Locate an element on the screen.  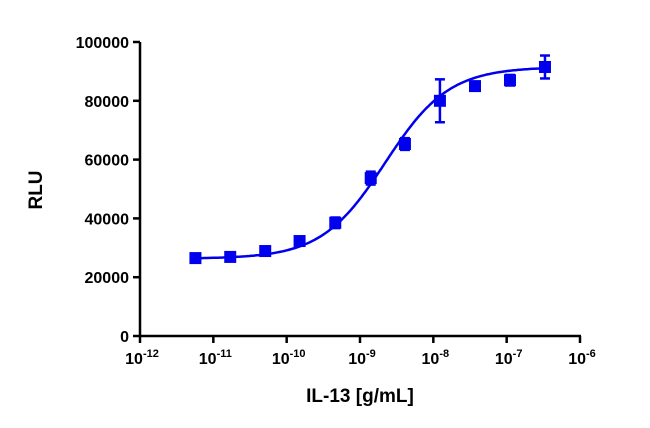
y-tick-label: 20000 is located at coordinates (107, 278).